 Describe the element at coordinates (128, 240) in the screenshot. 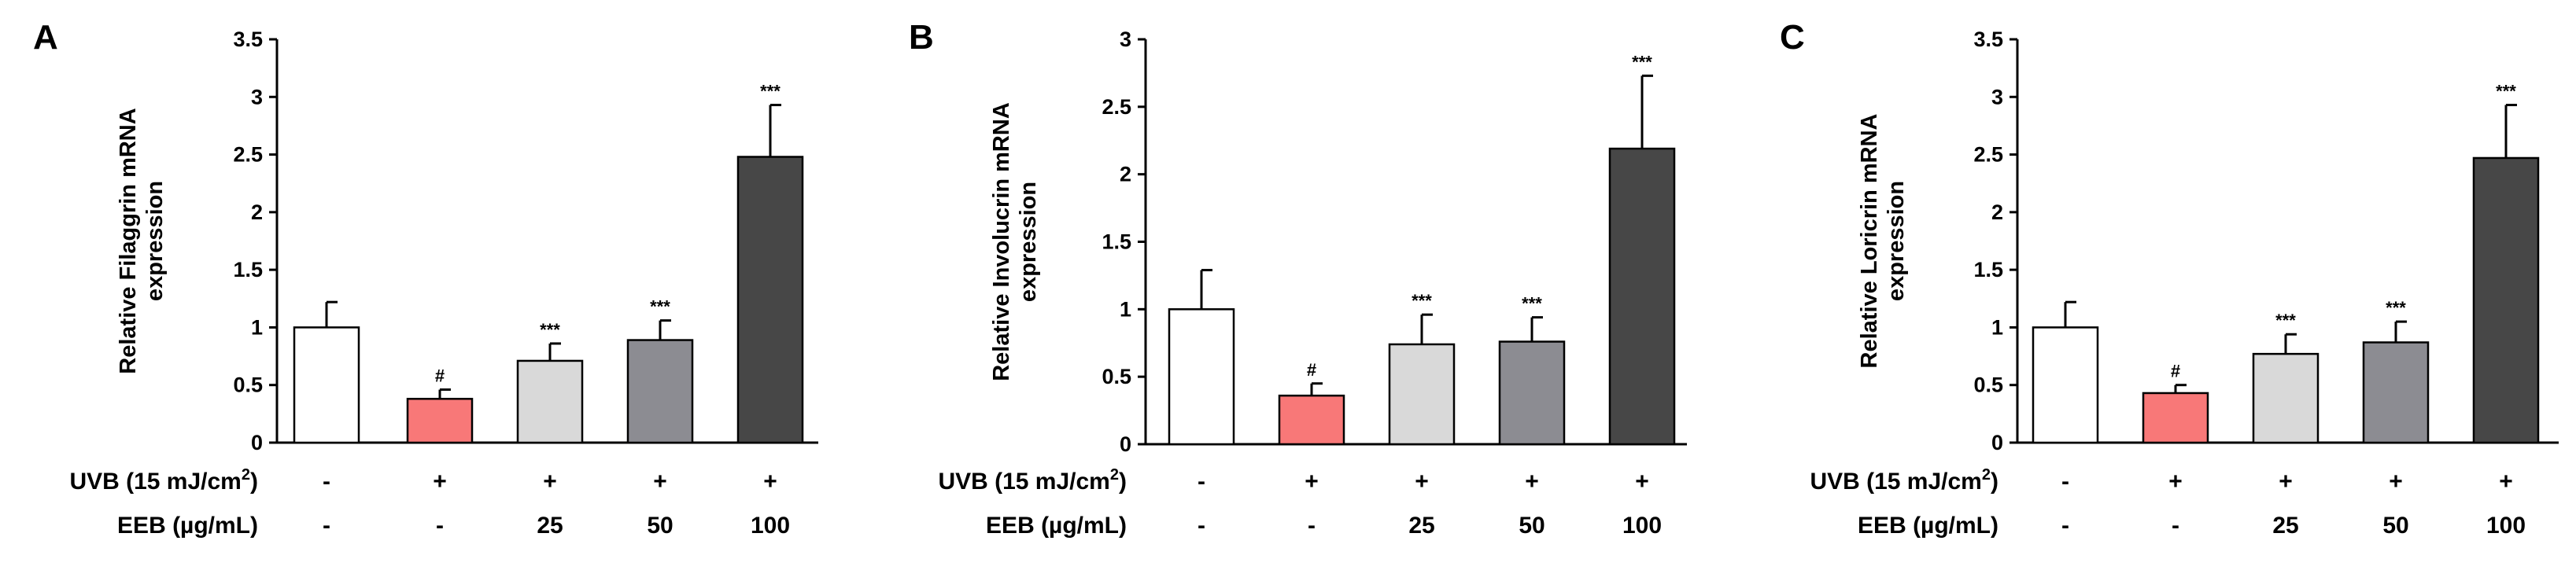

I see `y-axis-title-line1: Relative Filaggrin mRNA` at that location.